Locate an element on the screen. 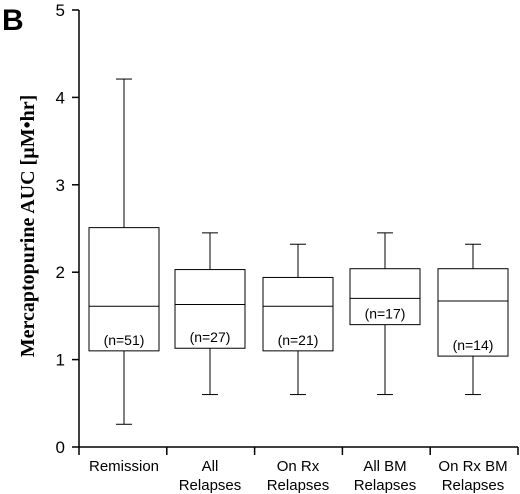 The image size is (520, 494). panel-label: B is located at coordinates (13, 20).